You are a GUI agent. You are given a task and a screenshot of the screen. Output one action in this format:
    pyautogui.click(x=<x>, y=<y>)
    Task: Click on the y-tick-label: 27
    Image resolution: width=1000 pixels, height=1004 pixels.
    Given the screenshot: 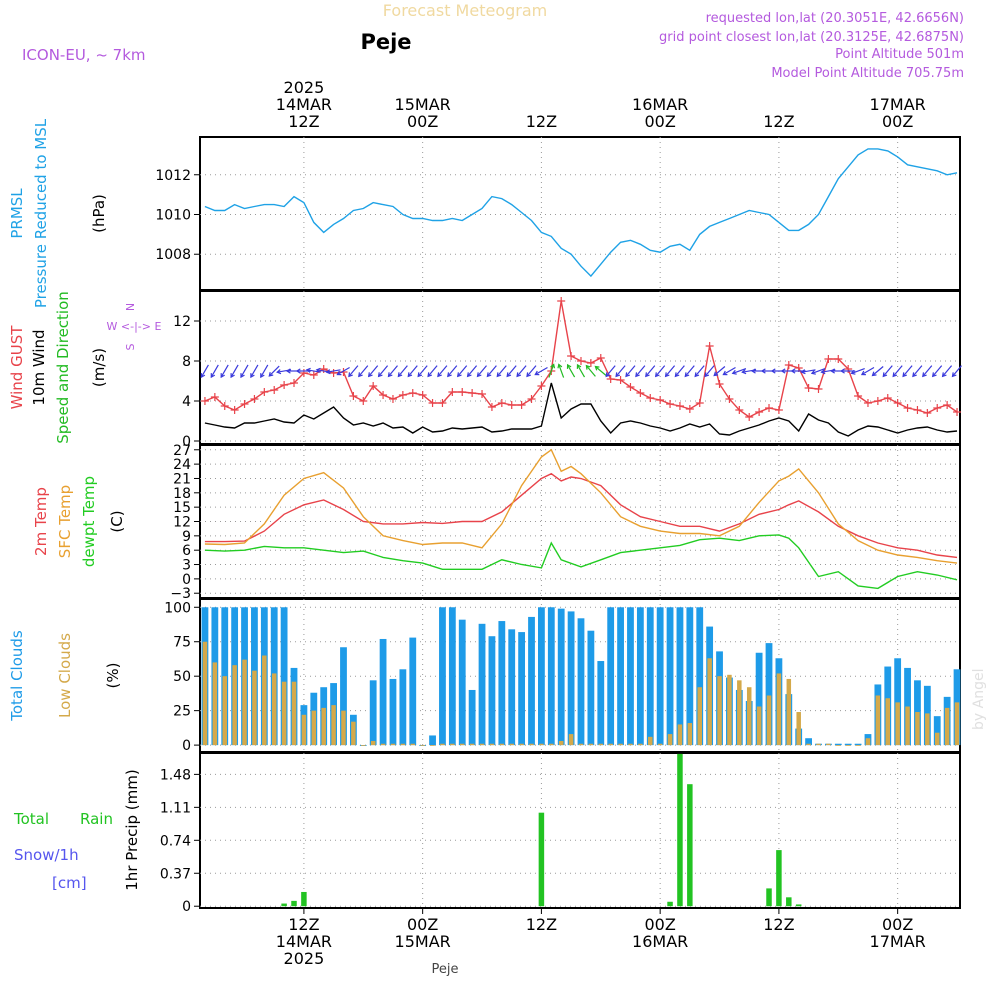 What is the action you would take?
    pyautogui.click(x=182, y=451)
    